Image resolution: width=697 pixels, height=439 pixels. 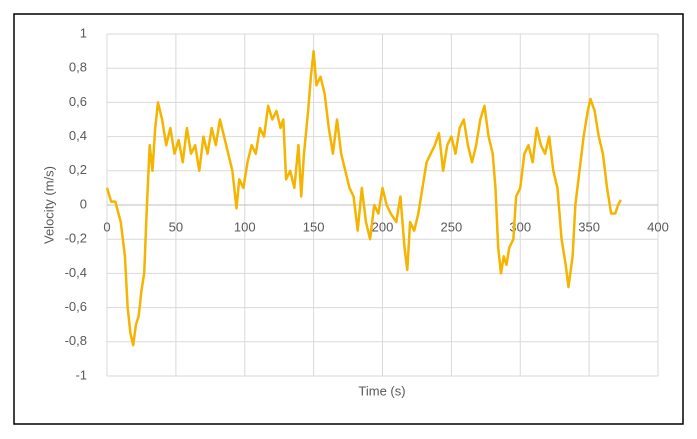 What do you see at coordinates (106, 226) in the screenshot?
I see `x-tick-label: 0` at bounding box center [106, 226].